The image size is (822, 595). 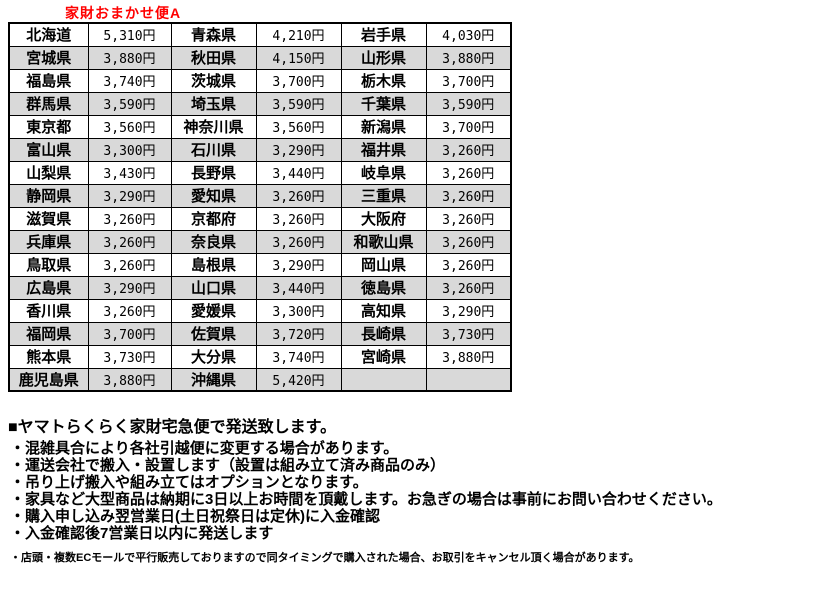 I want to click on prefecture-cell, so click(x=383, y=379).